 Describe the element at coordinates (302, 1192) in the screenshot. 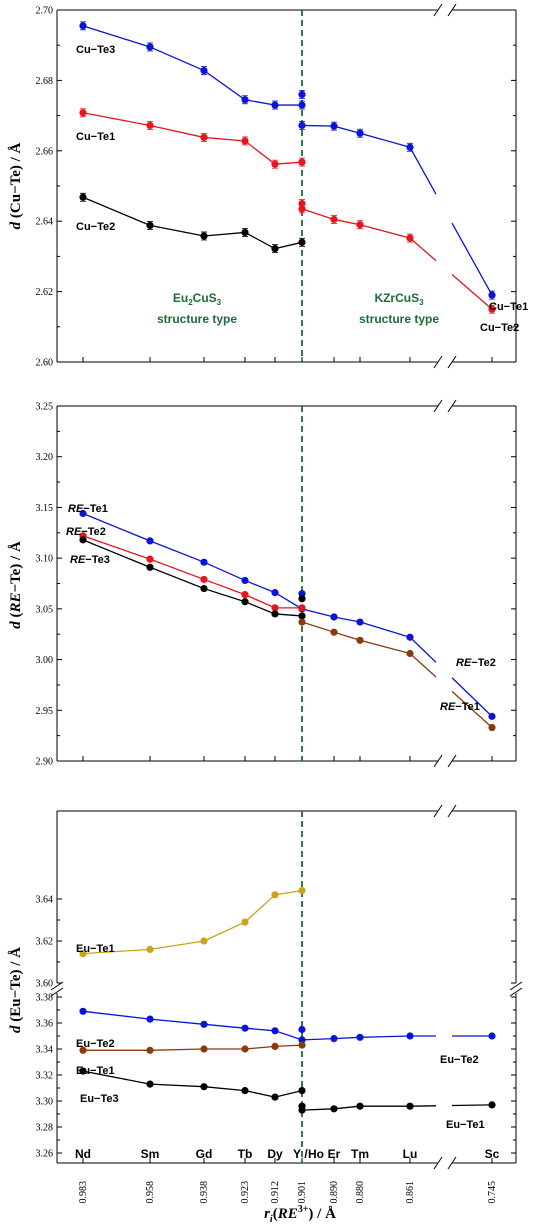

I see `radius-tick-label: 0.901` at that location.